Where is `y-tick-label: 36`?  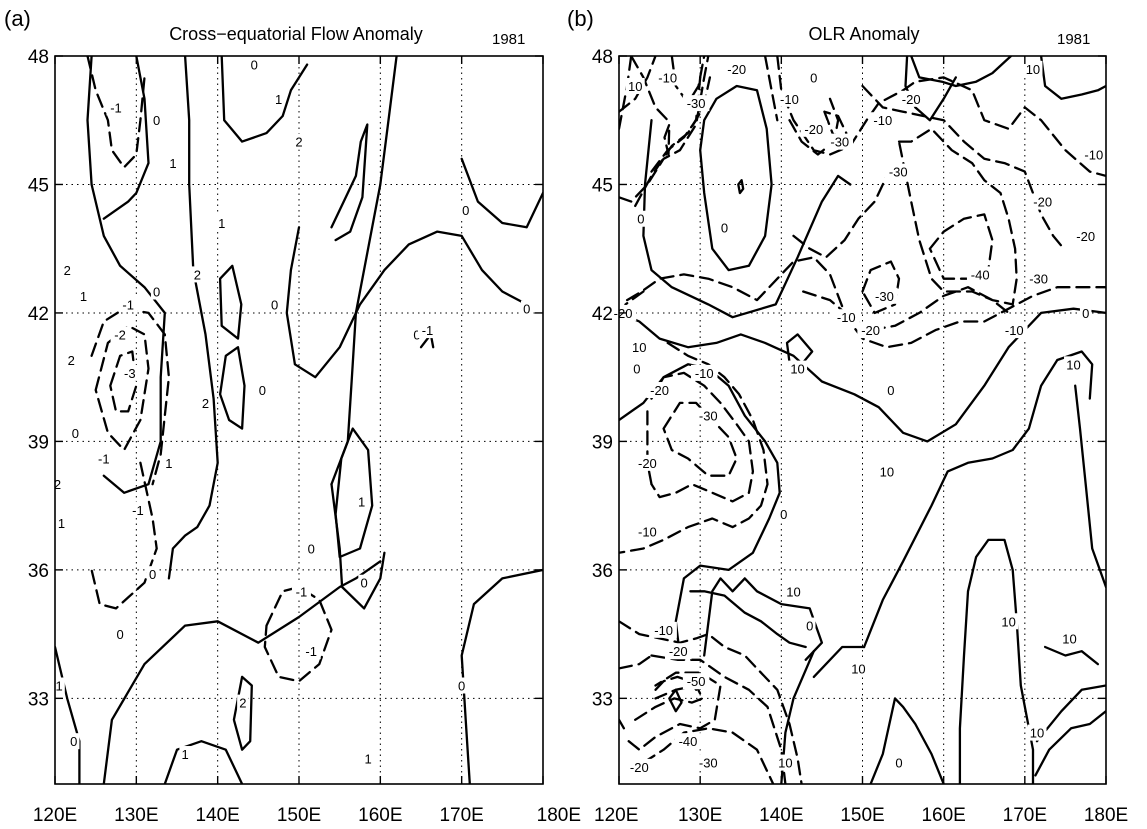
y-tick-label: 36 is located at coordinates (38, 571).